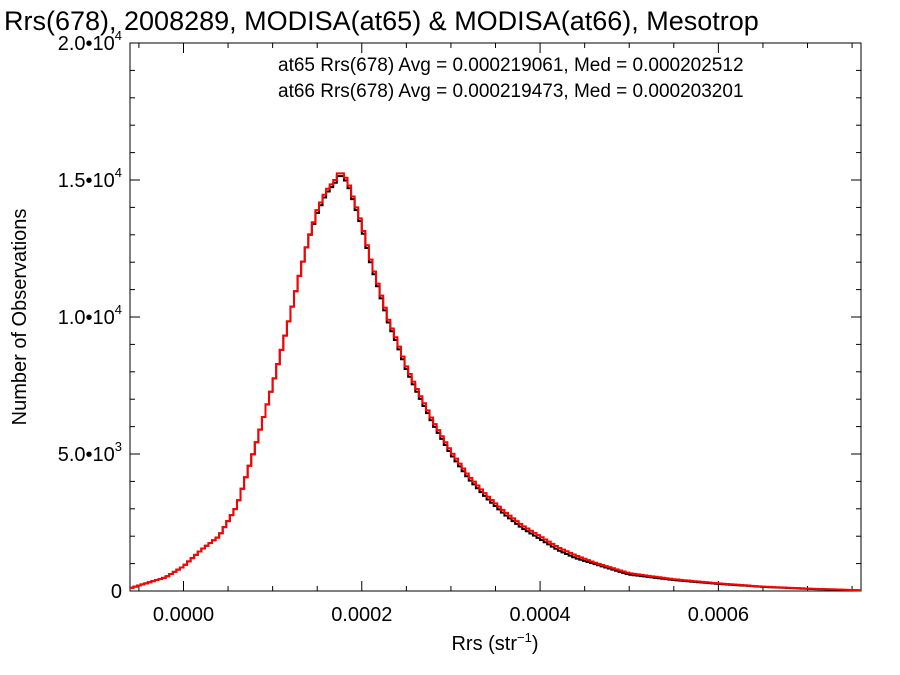 The height and width of the screenshot is (675, 900). Describe the element at coordinates (90, 452) in the screenshot. I see `y-tick-label: 5.0•103` at that location.